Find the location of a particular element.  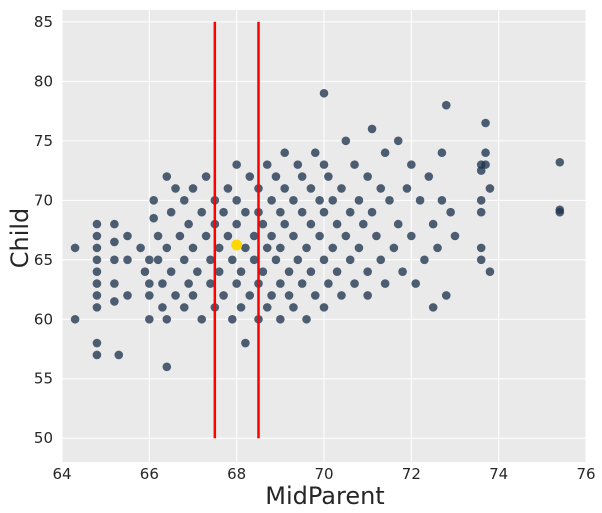

y-tick-label: 65 is located at coordinates (43, 260).